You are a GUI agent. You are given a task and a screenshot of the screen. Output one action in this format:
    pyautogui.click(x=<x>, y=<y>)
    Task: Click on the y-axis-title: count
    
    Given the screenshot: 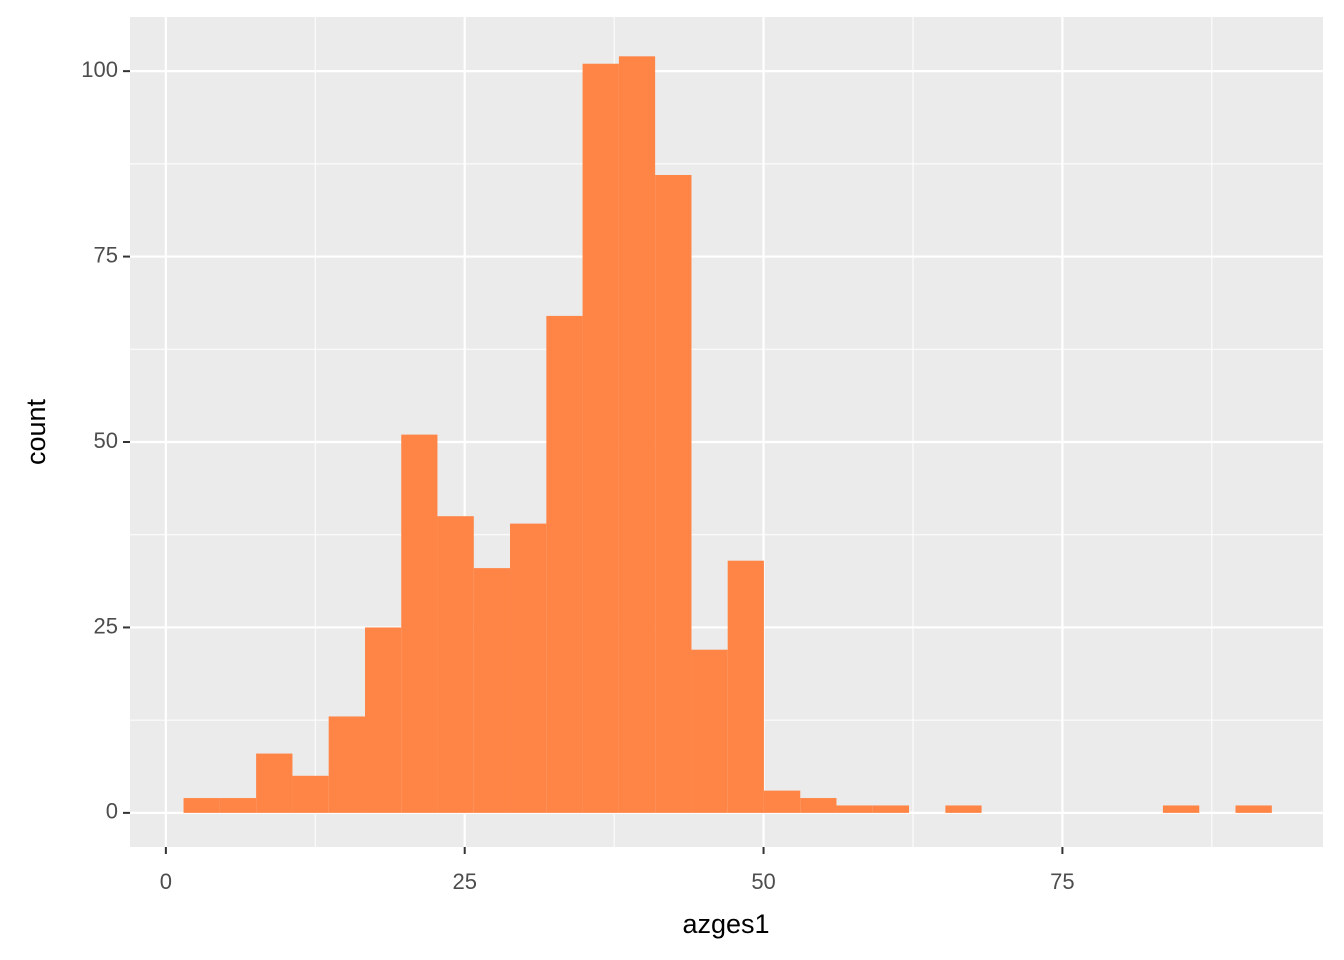 What is the action you would take?
    pyautogui.click(x=36, y=431)
    